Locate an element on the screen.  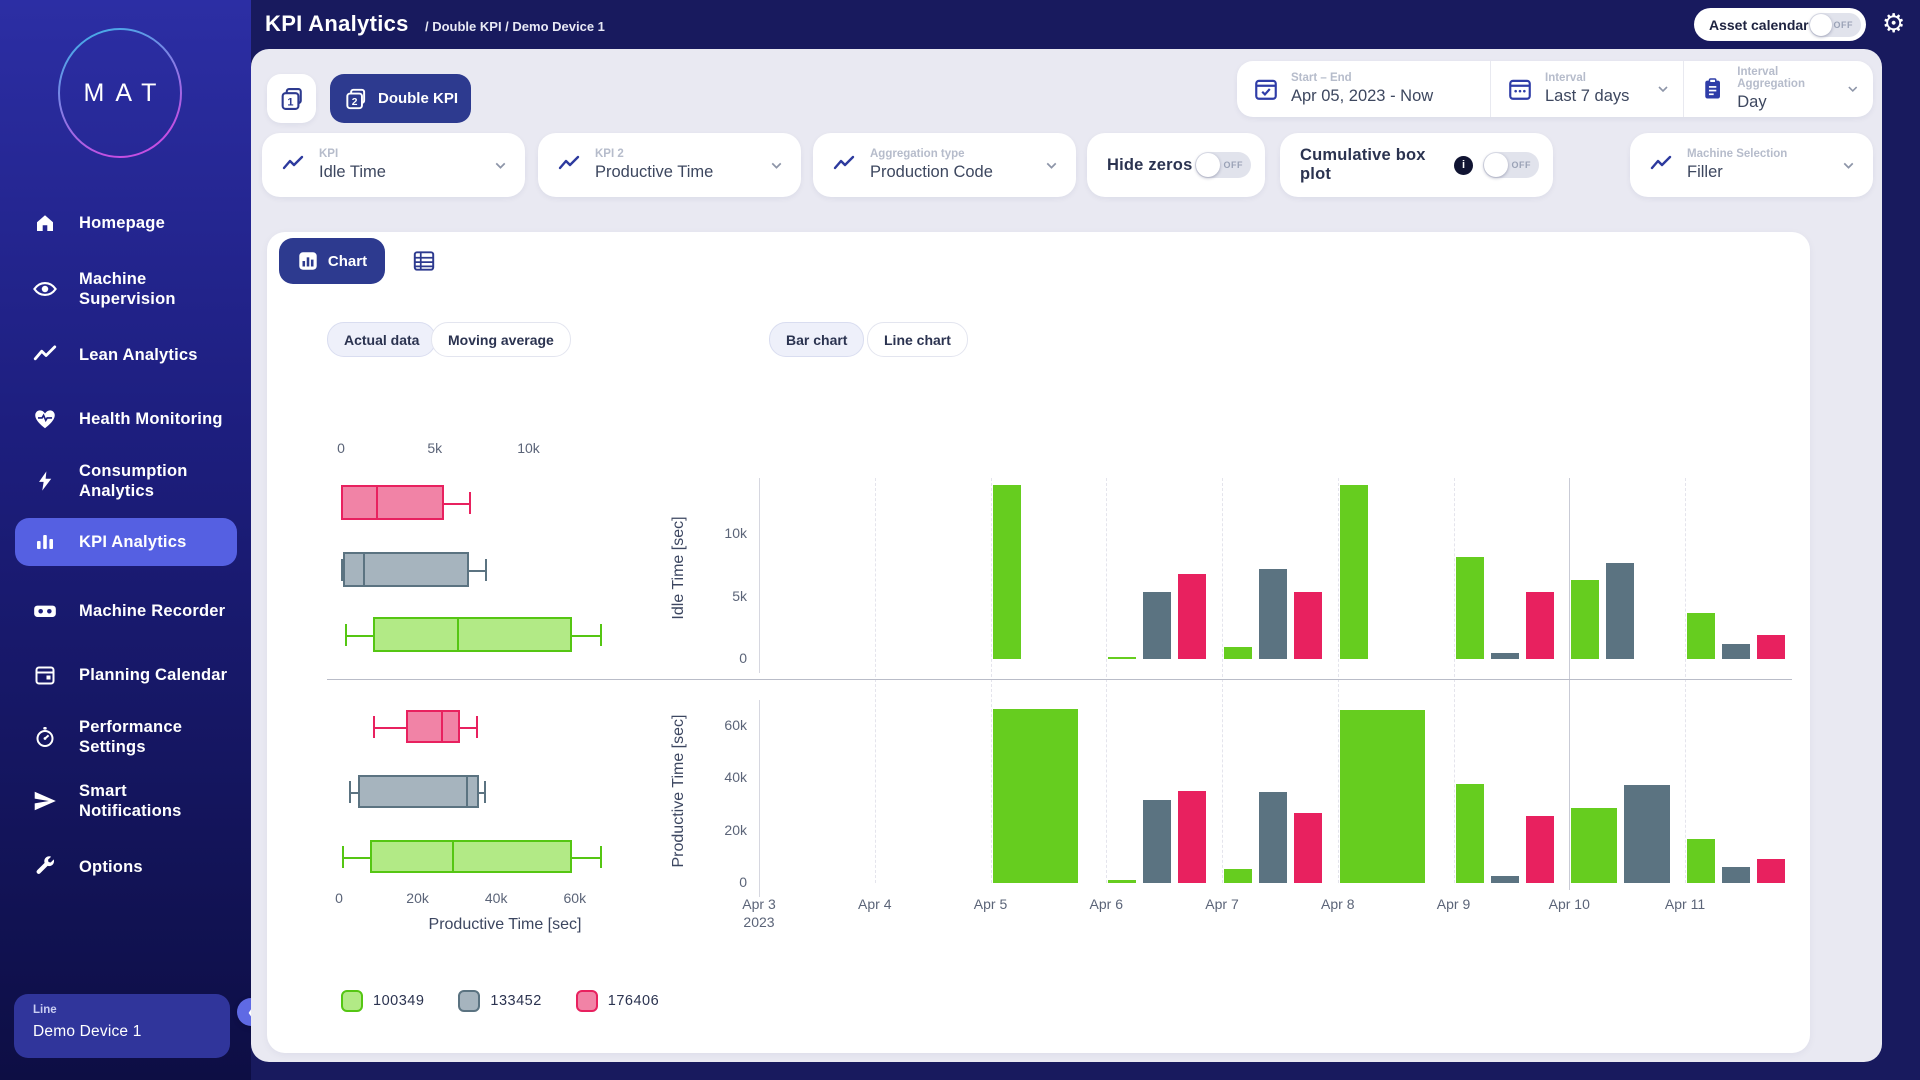
x-tick-label: Apr 10 is located at coordinates (1569, 904).